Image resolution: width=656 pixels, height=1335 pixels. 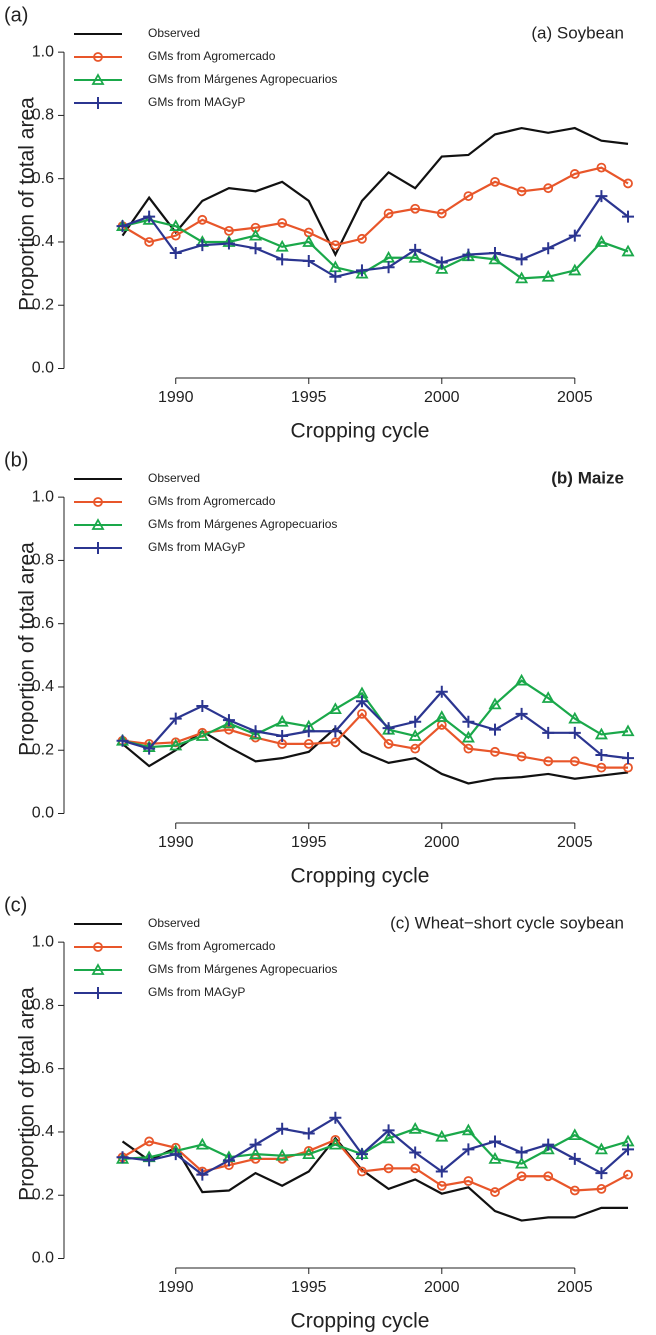 I want to click on panel-label: (a), so click(x=16, y=15).